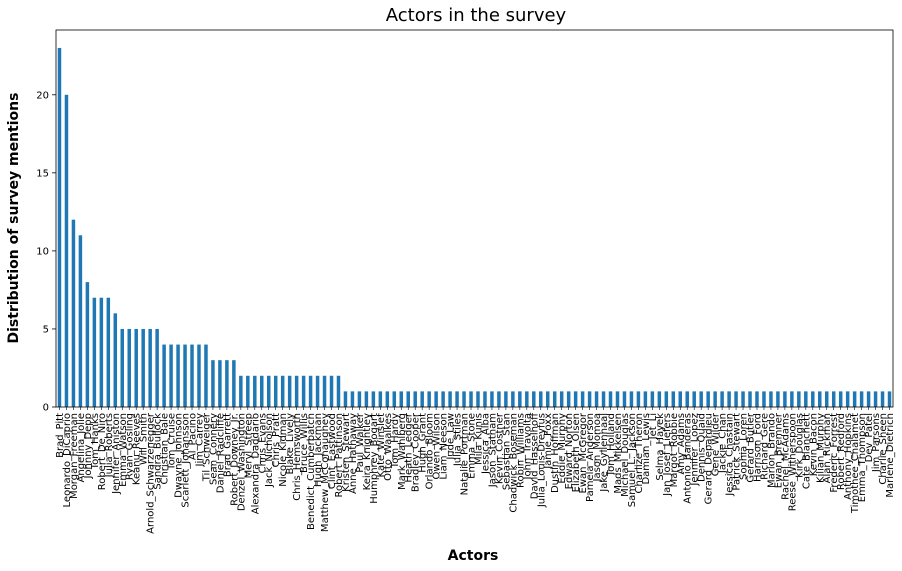 This screenshot has height=571, width=902. What do you see at coordinates (883, 449) in the screenshot?
I see `x-tick-label: Charlie_Sheen` at bounding box center [883, 449].